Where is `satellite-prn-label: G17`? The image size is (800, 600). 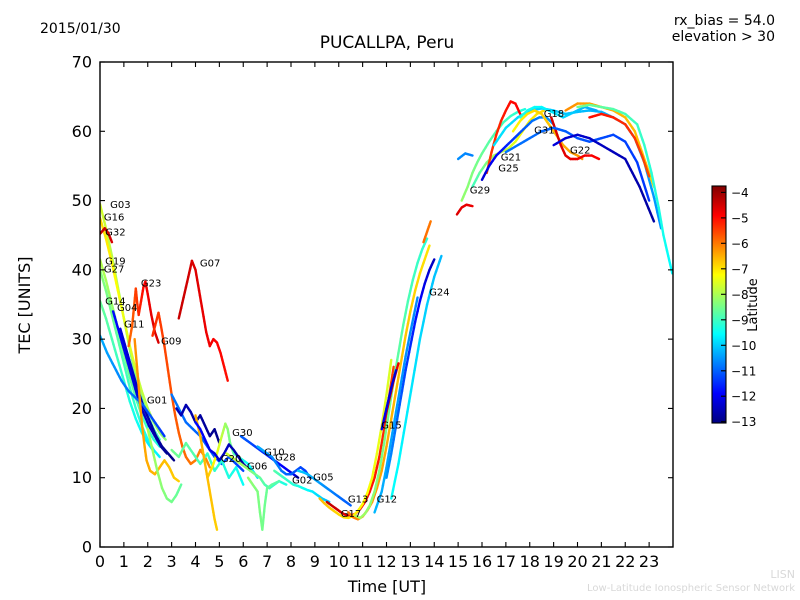
satellite-prn-label: G17 is located at coordinates (351, 514).